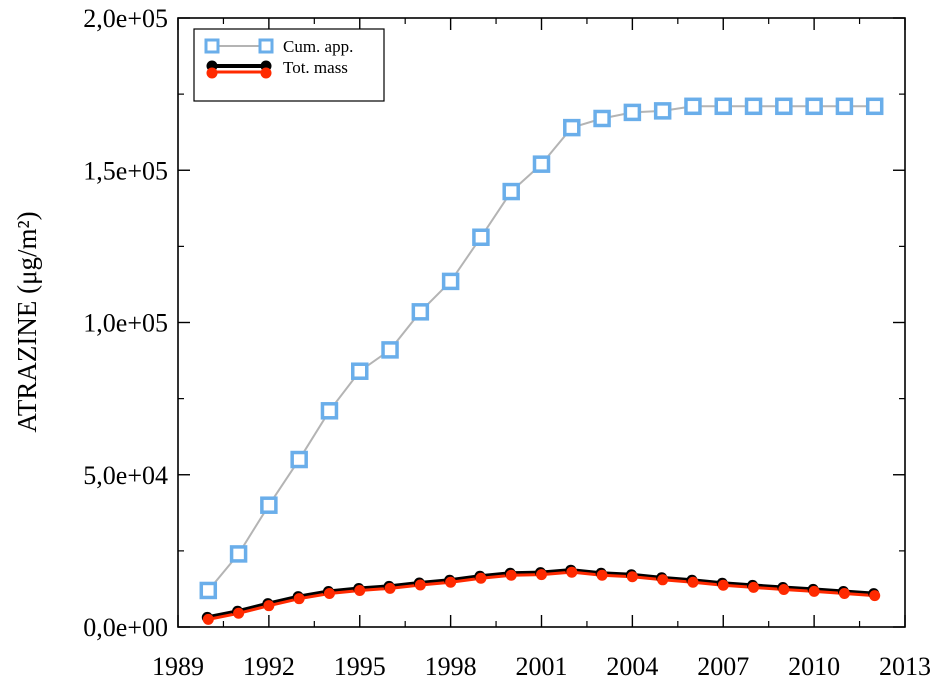 The width and height of the screenshot is (951, 692). Describe the element at coordinates (27, 321) in the screenshot. I see `y-axis-title: ATRAZINE (μg/m²)` at that location.